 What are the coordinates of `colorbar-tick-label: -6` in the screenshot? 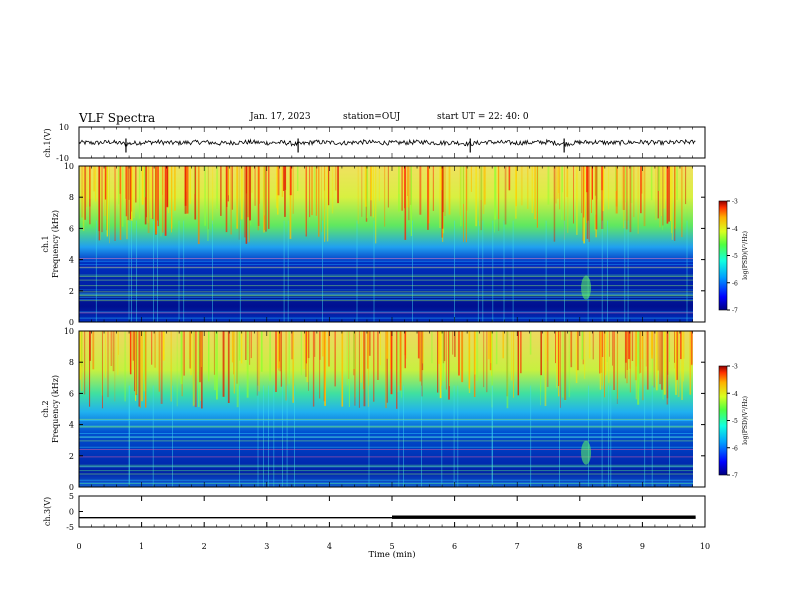 It's located at (735, 283).